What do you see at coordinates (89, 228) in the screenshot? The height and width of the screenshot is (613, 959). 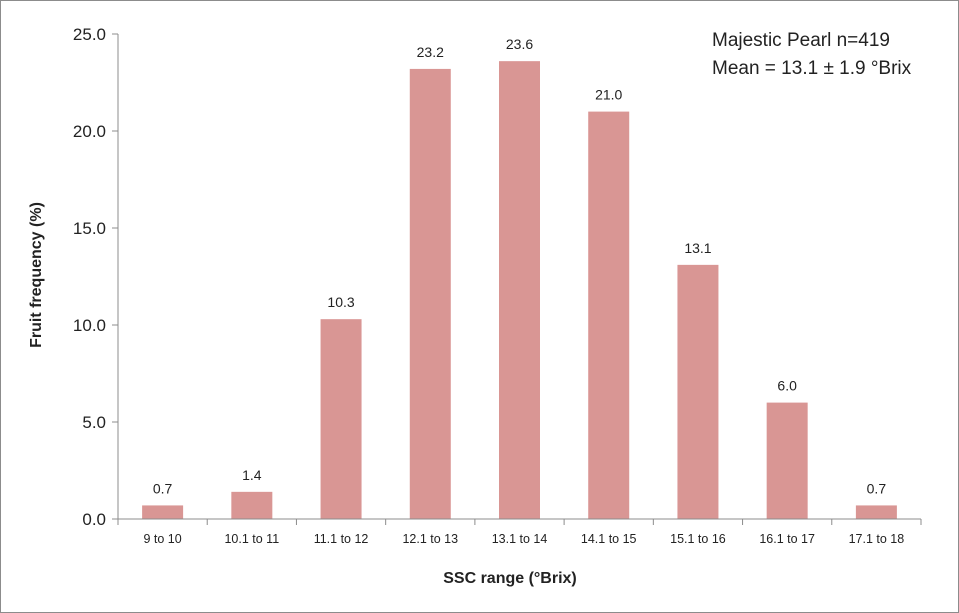 I see `y-tick-label: 15.0` at bounding box center [89, 228].